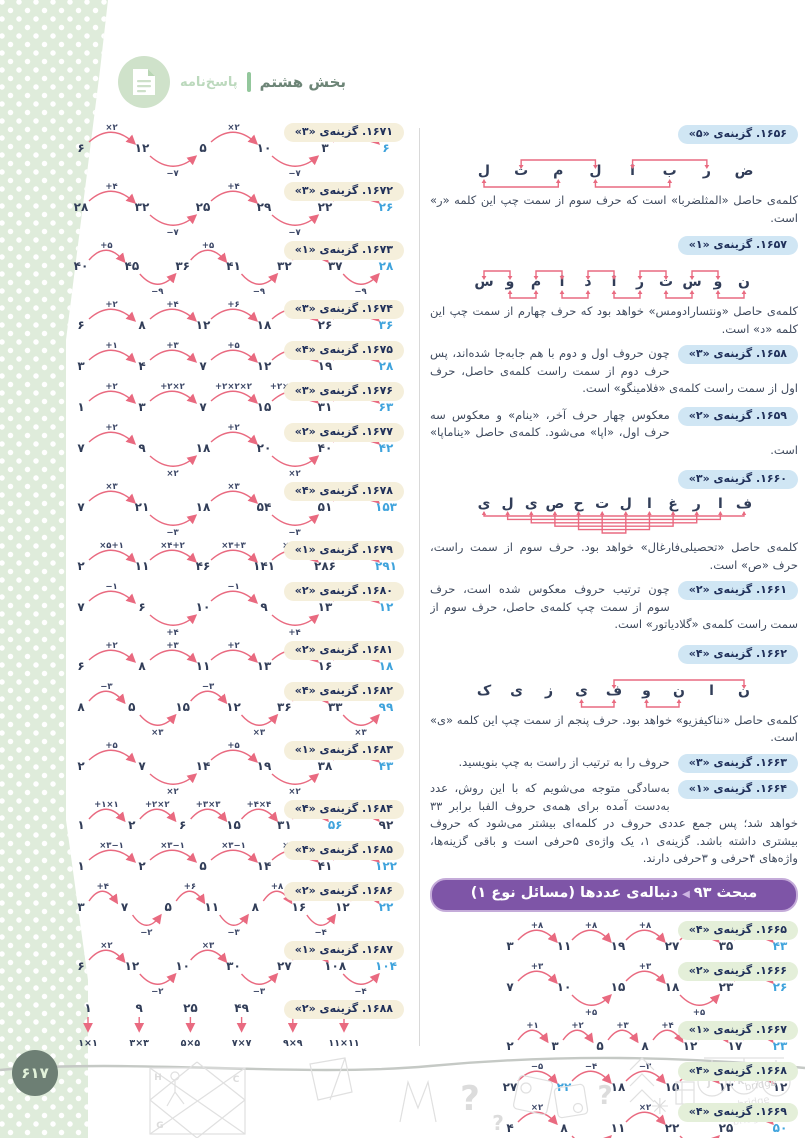  I want to click on svg-text: ۷×۷, so click(242, 1043).